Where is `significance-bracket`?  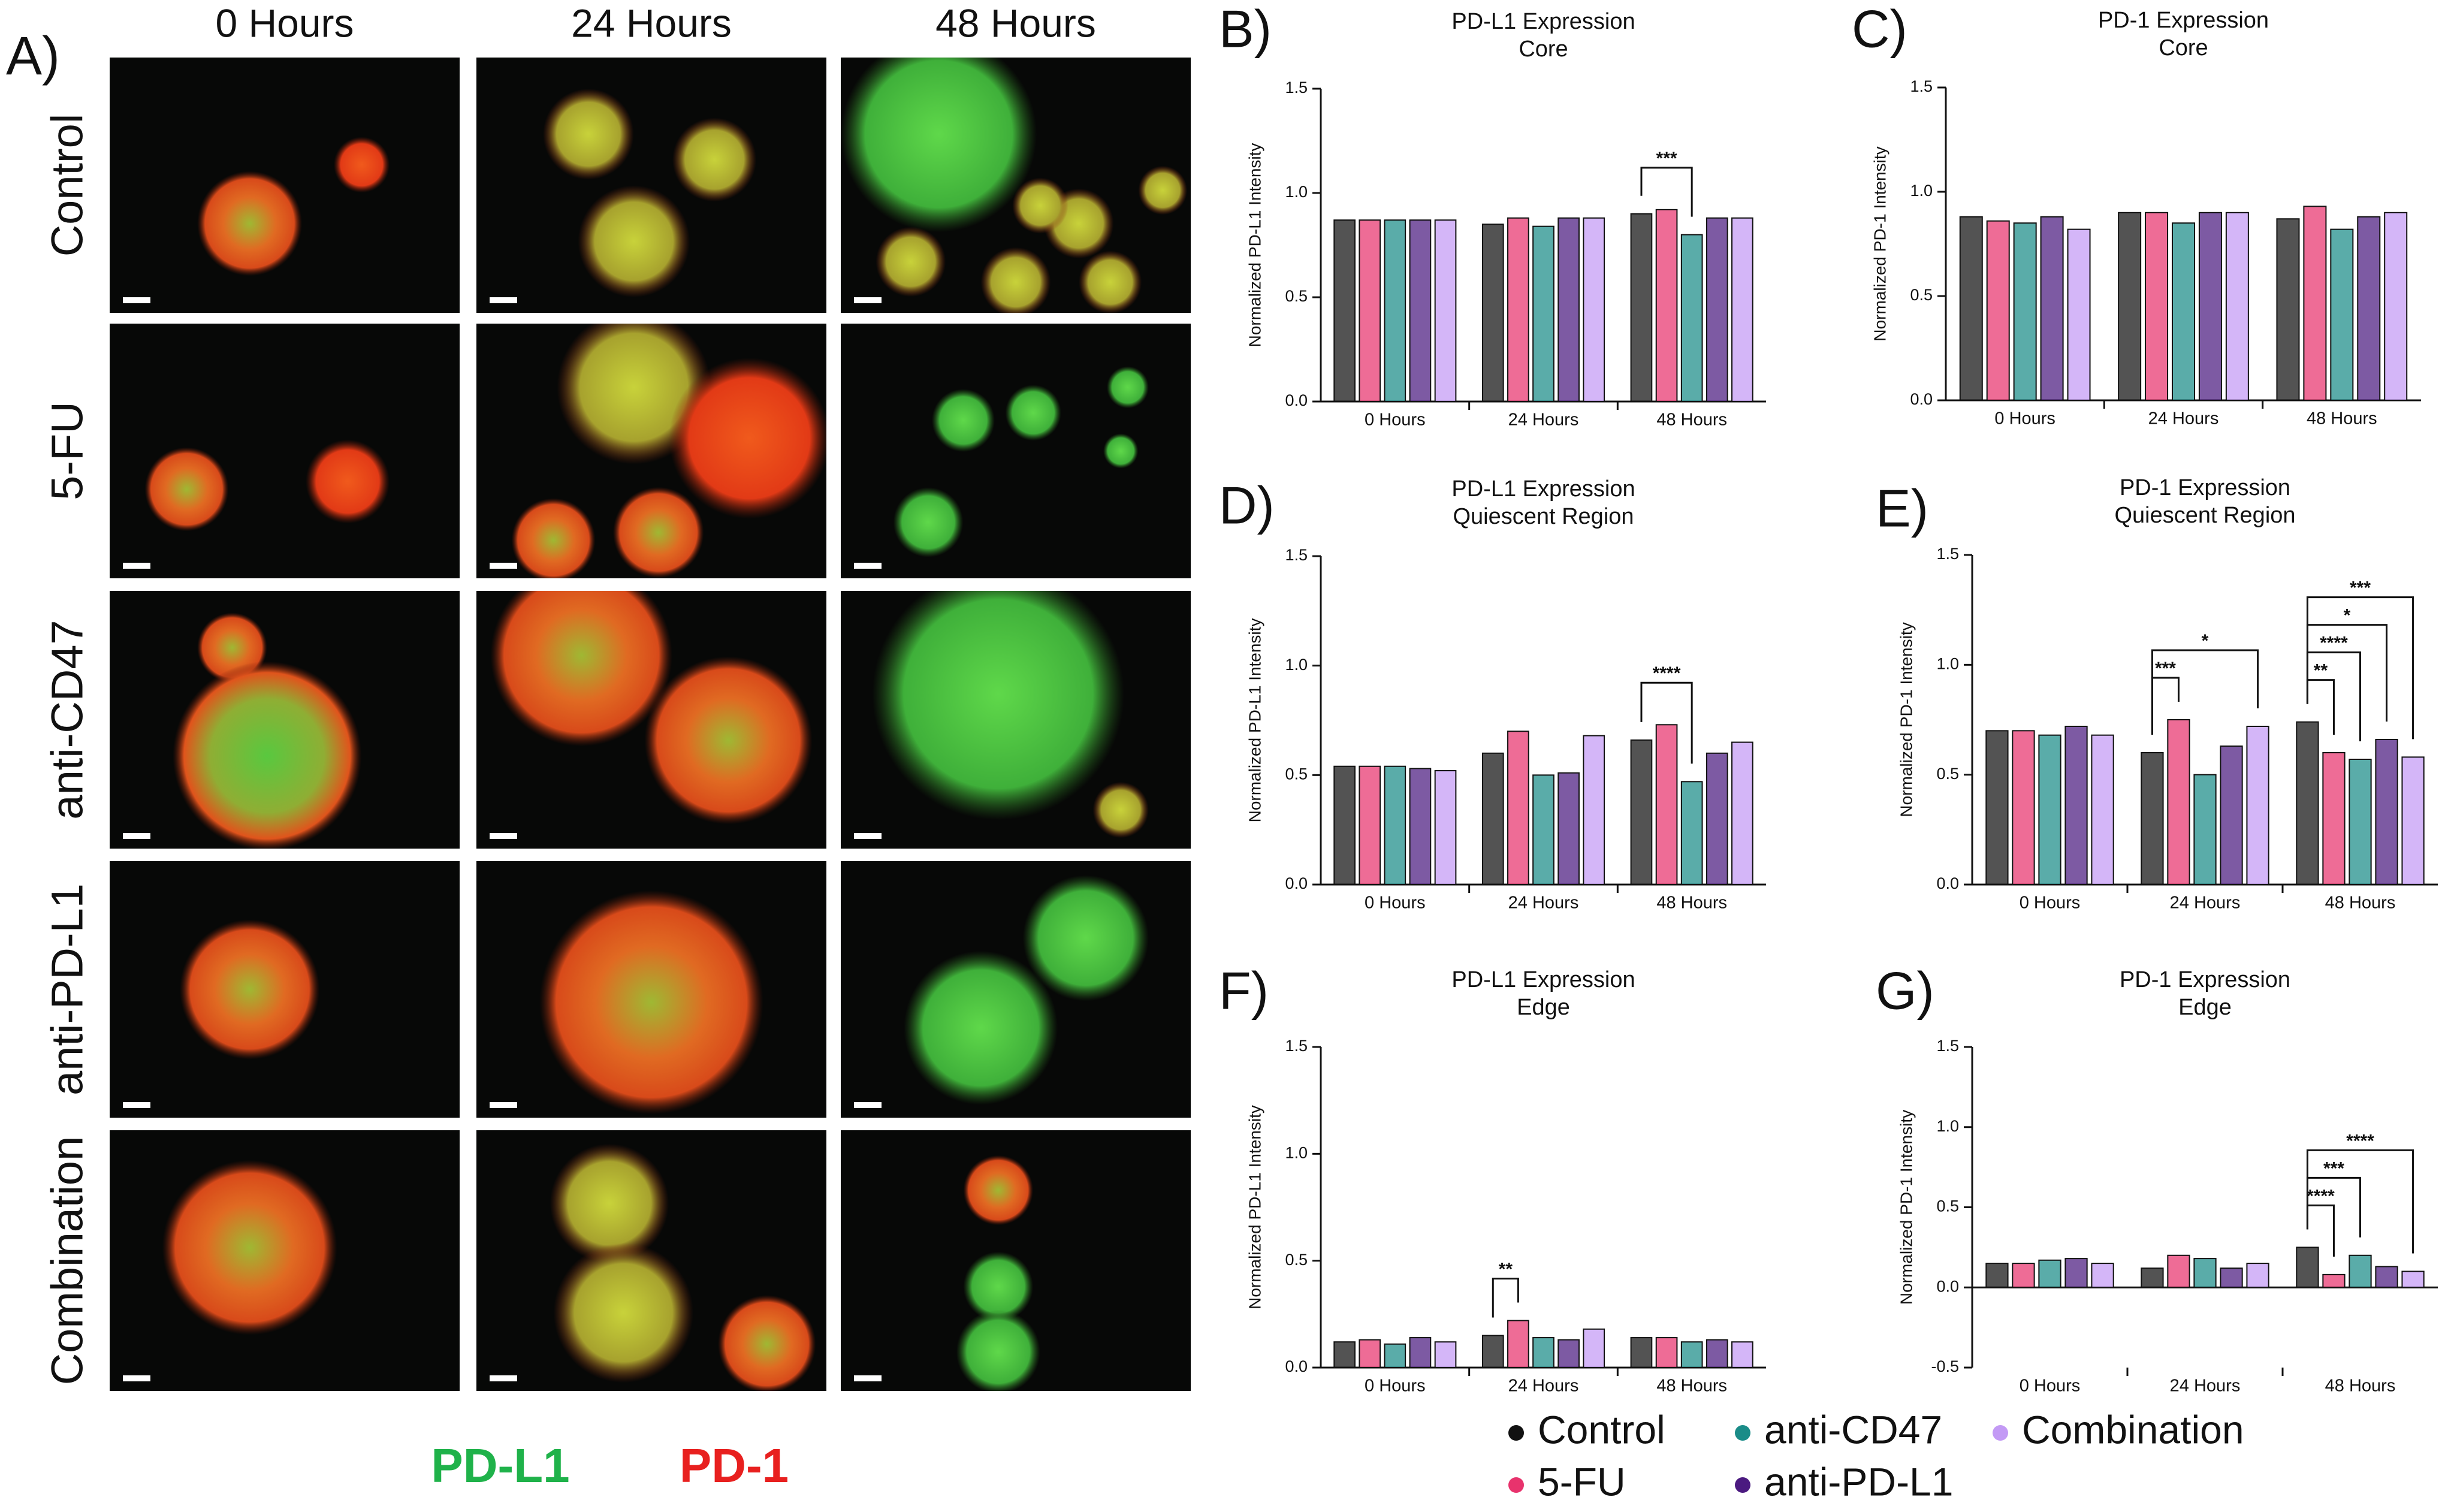 significance-bracket is located at coordinates (2360, 1201).